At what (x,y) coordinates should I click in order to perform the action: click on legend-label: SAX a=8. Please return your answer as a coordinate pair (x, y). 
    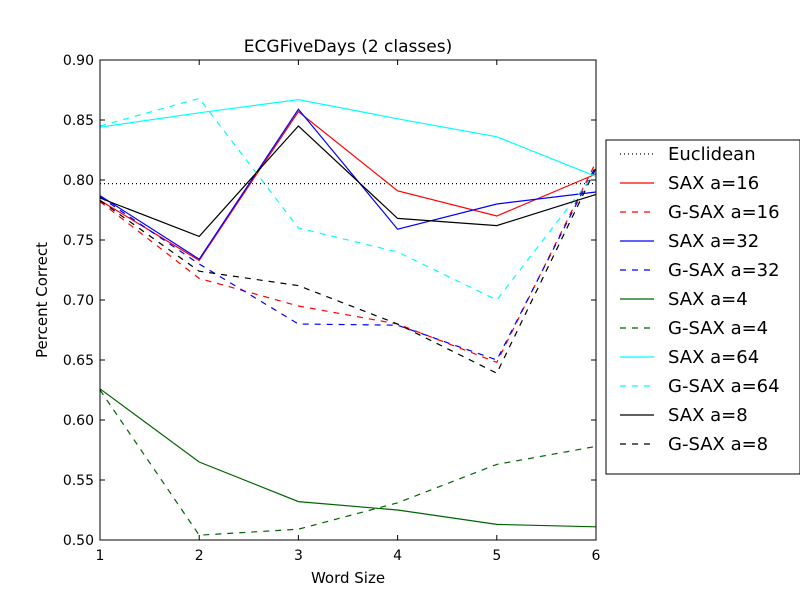
    Looking at the image, I should click on (708, 415).